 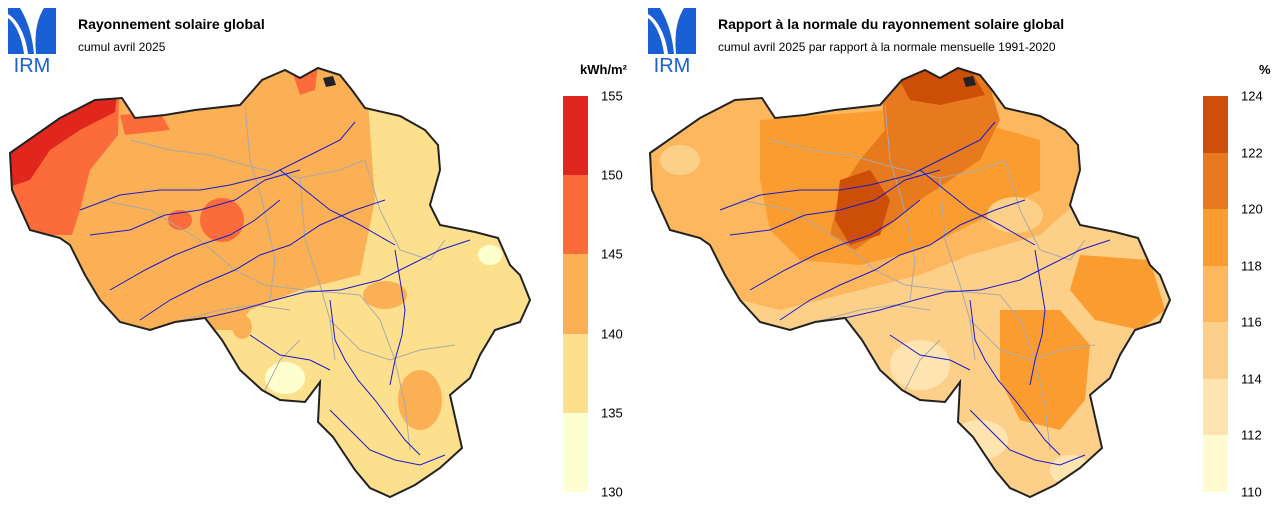 I want to click on legend-tick-label: 124, so click(x=1252, y=96).